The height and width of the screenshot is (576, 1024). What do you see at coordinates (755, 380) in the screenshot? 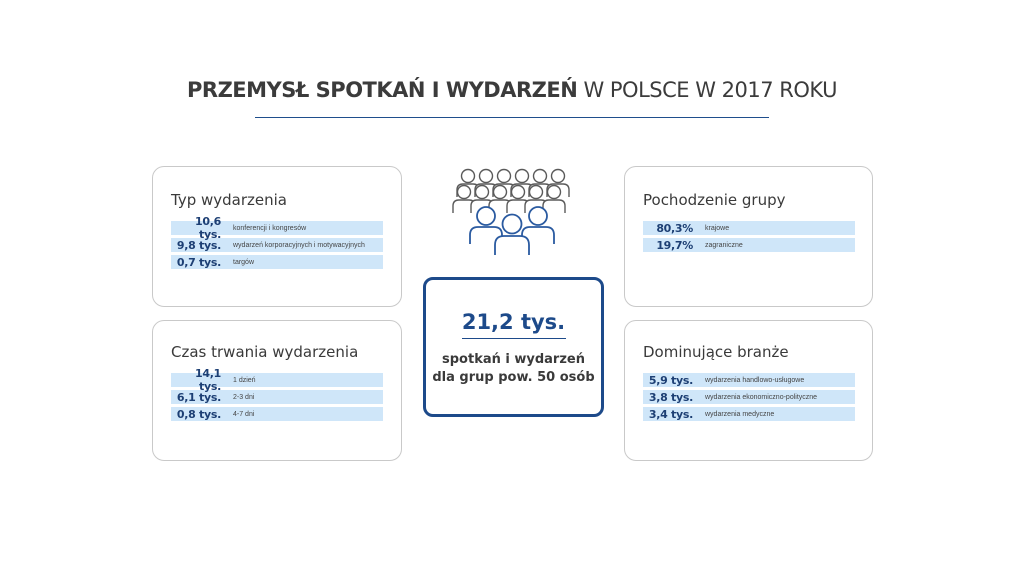
I see `stat-label: wydarzenia handlowo-usługowe` at bounding box center [755, 380].